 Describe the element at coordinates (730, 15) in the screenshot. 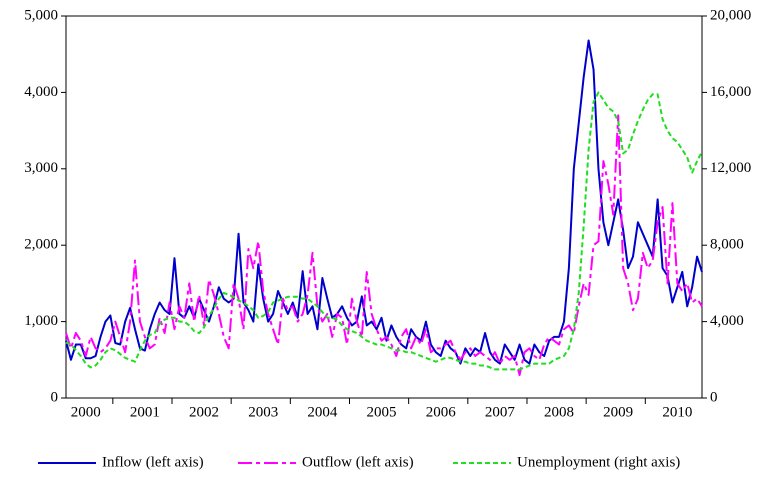

I see `y2-tick-label: 20,000` at that location.